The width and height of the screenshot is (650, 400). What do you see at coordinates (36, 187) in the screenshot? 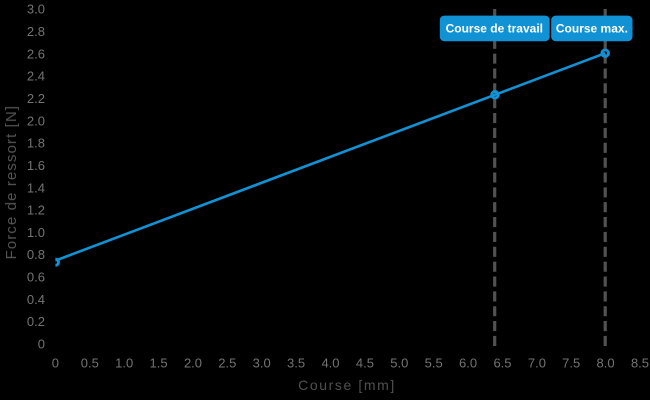
I see `svg-text: 1.4` at bounding box center [36, 187].